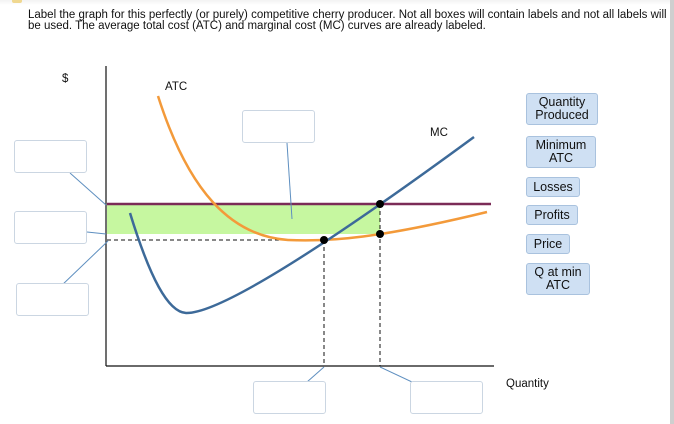 Image resolution: width=674 pixels, height=424 pixels. What do you see at coordinates (243, 219) in the screenshot?
I see `shaded-region` at bounding box center [243, 219].